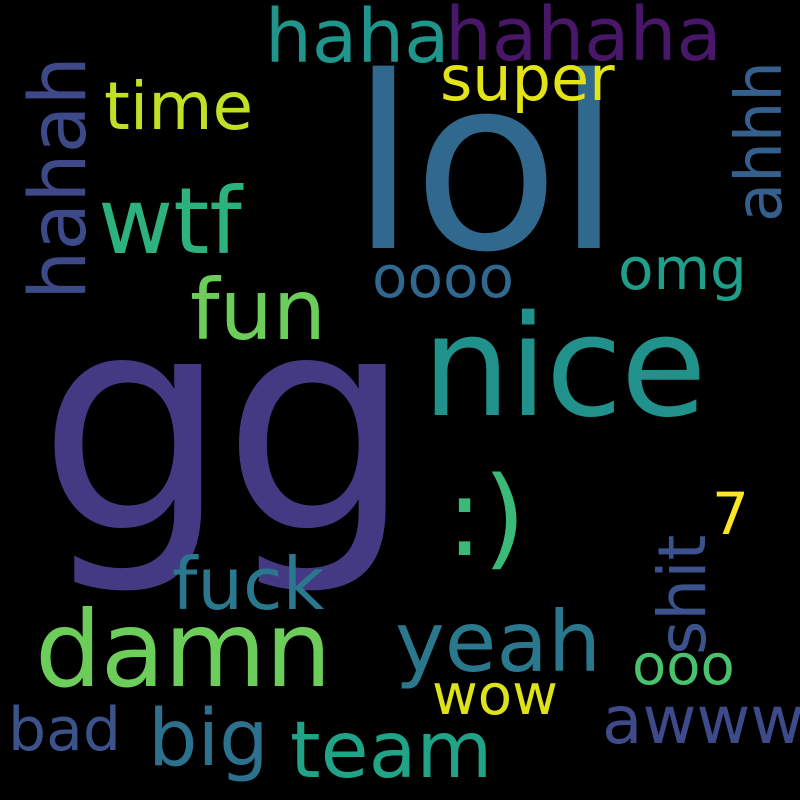 The image size is (800, 800). I want to click on word-big: big, so click(208, 739).